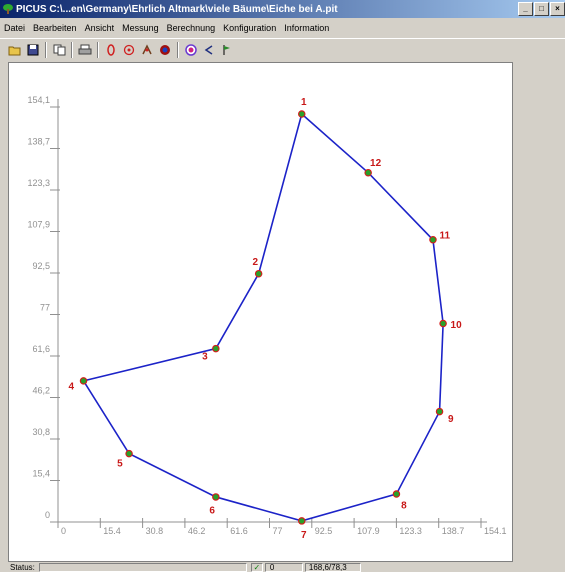 This screenshot has height=572, width=565. Describe the element at coordinates (324, 531) in the screenshot. I see `x-tick-label: 92.5` at that location.